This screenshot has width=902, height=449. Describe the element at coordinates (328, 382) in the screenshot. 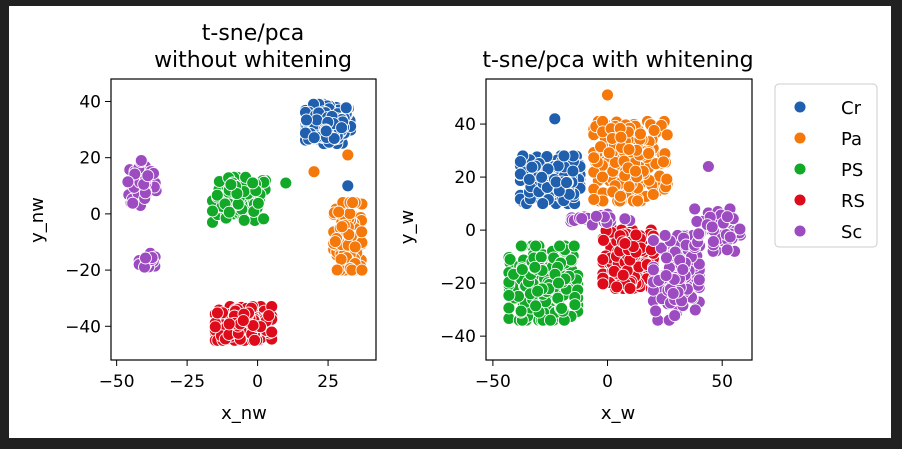

I see `x-tick-label: 25` at that location.